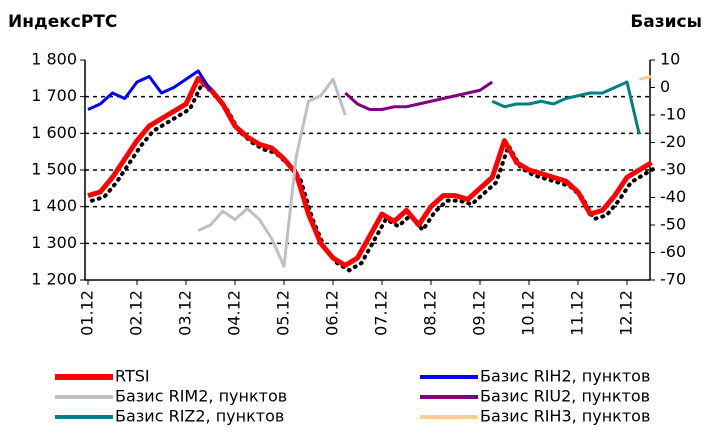 The height and width of the screenshot is (432, 710). I want to click on y-tick-label: 1 300, so click(54, 242).